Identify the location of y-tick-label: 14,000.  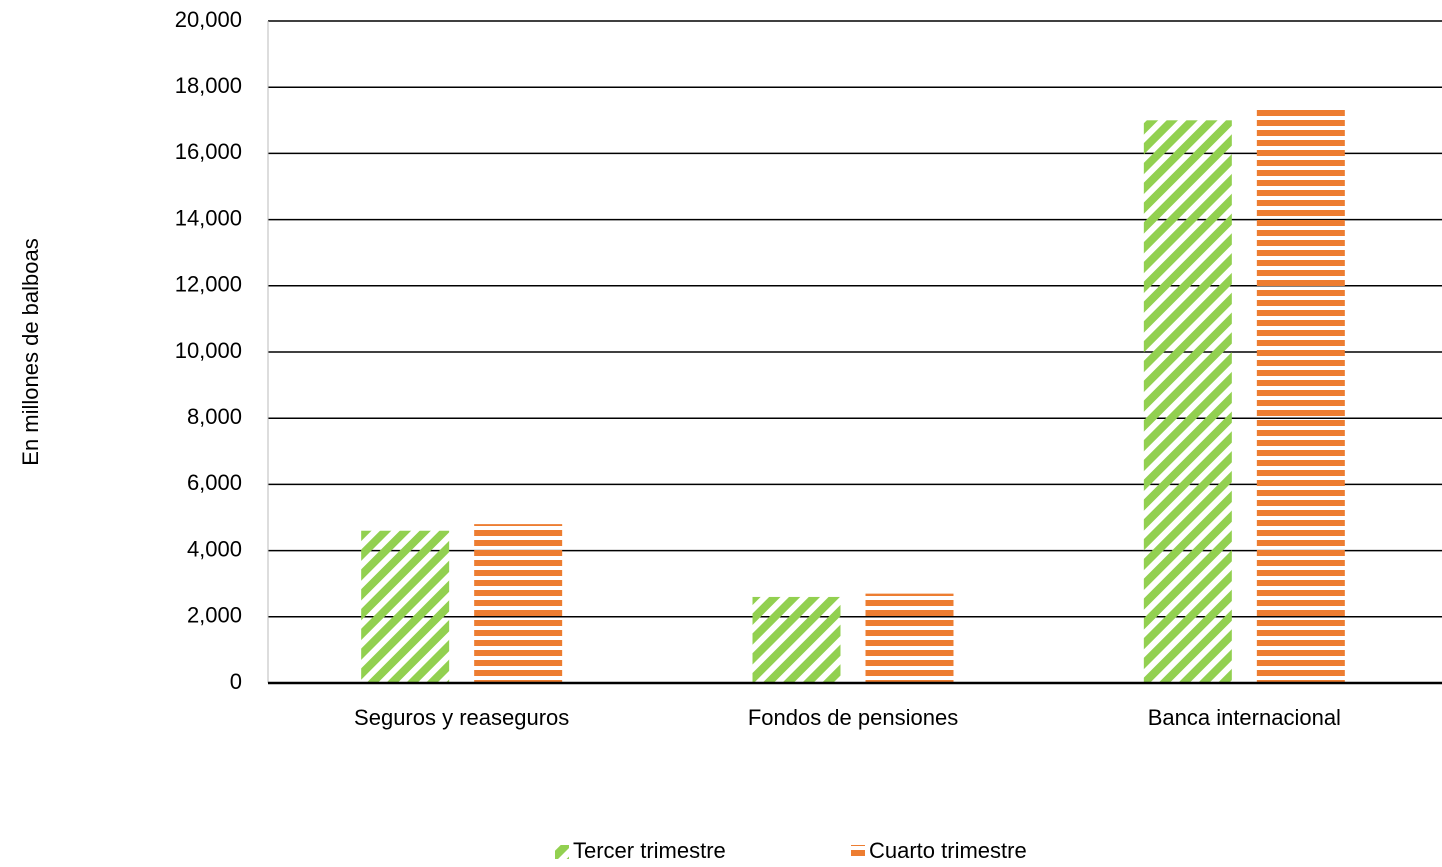
(208, 217).